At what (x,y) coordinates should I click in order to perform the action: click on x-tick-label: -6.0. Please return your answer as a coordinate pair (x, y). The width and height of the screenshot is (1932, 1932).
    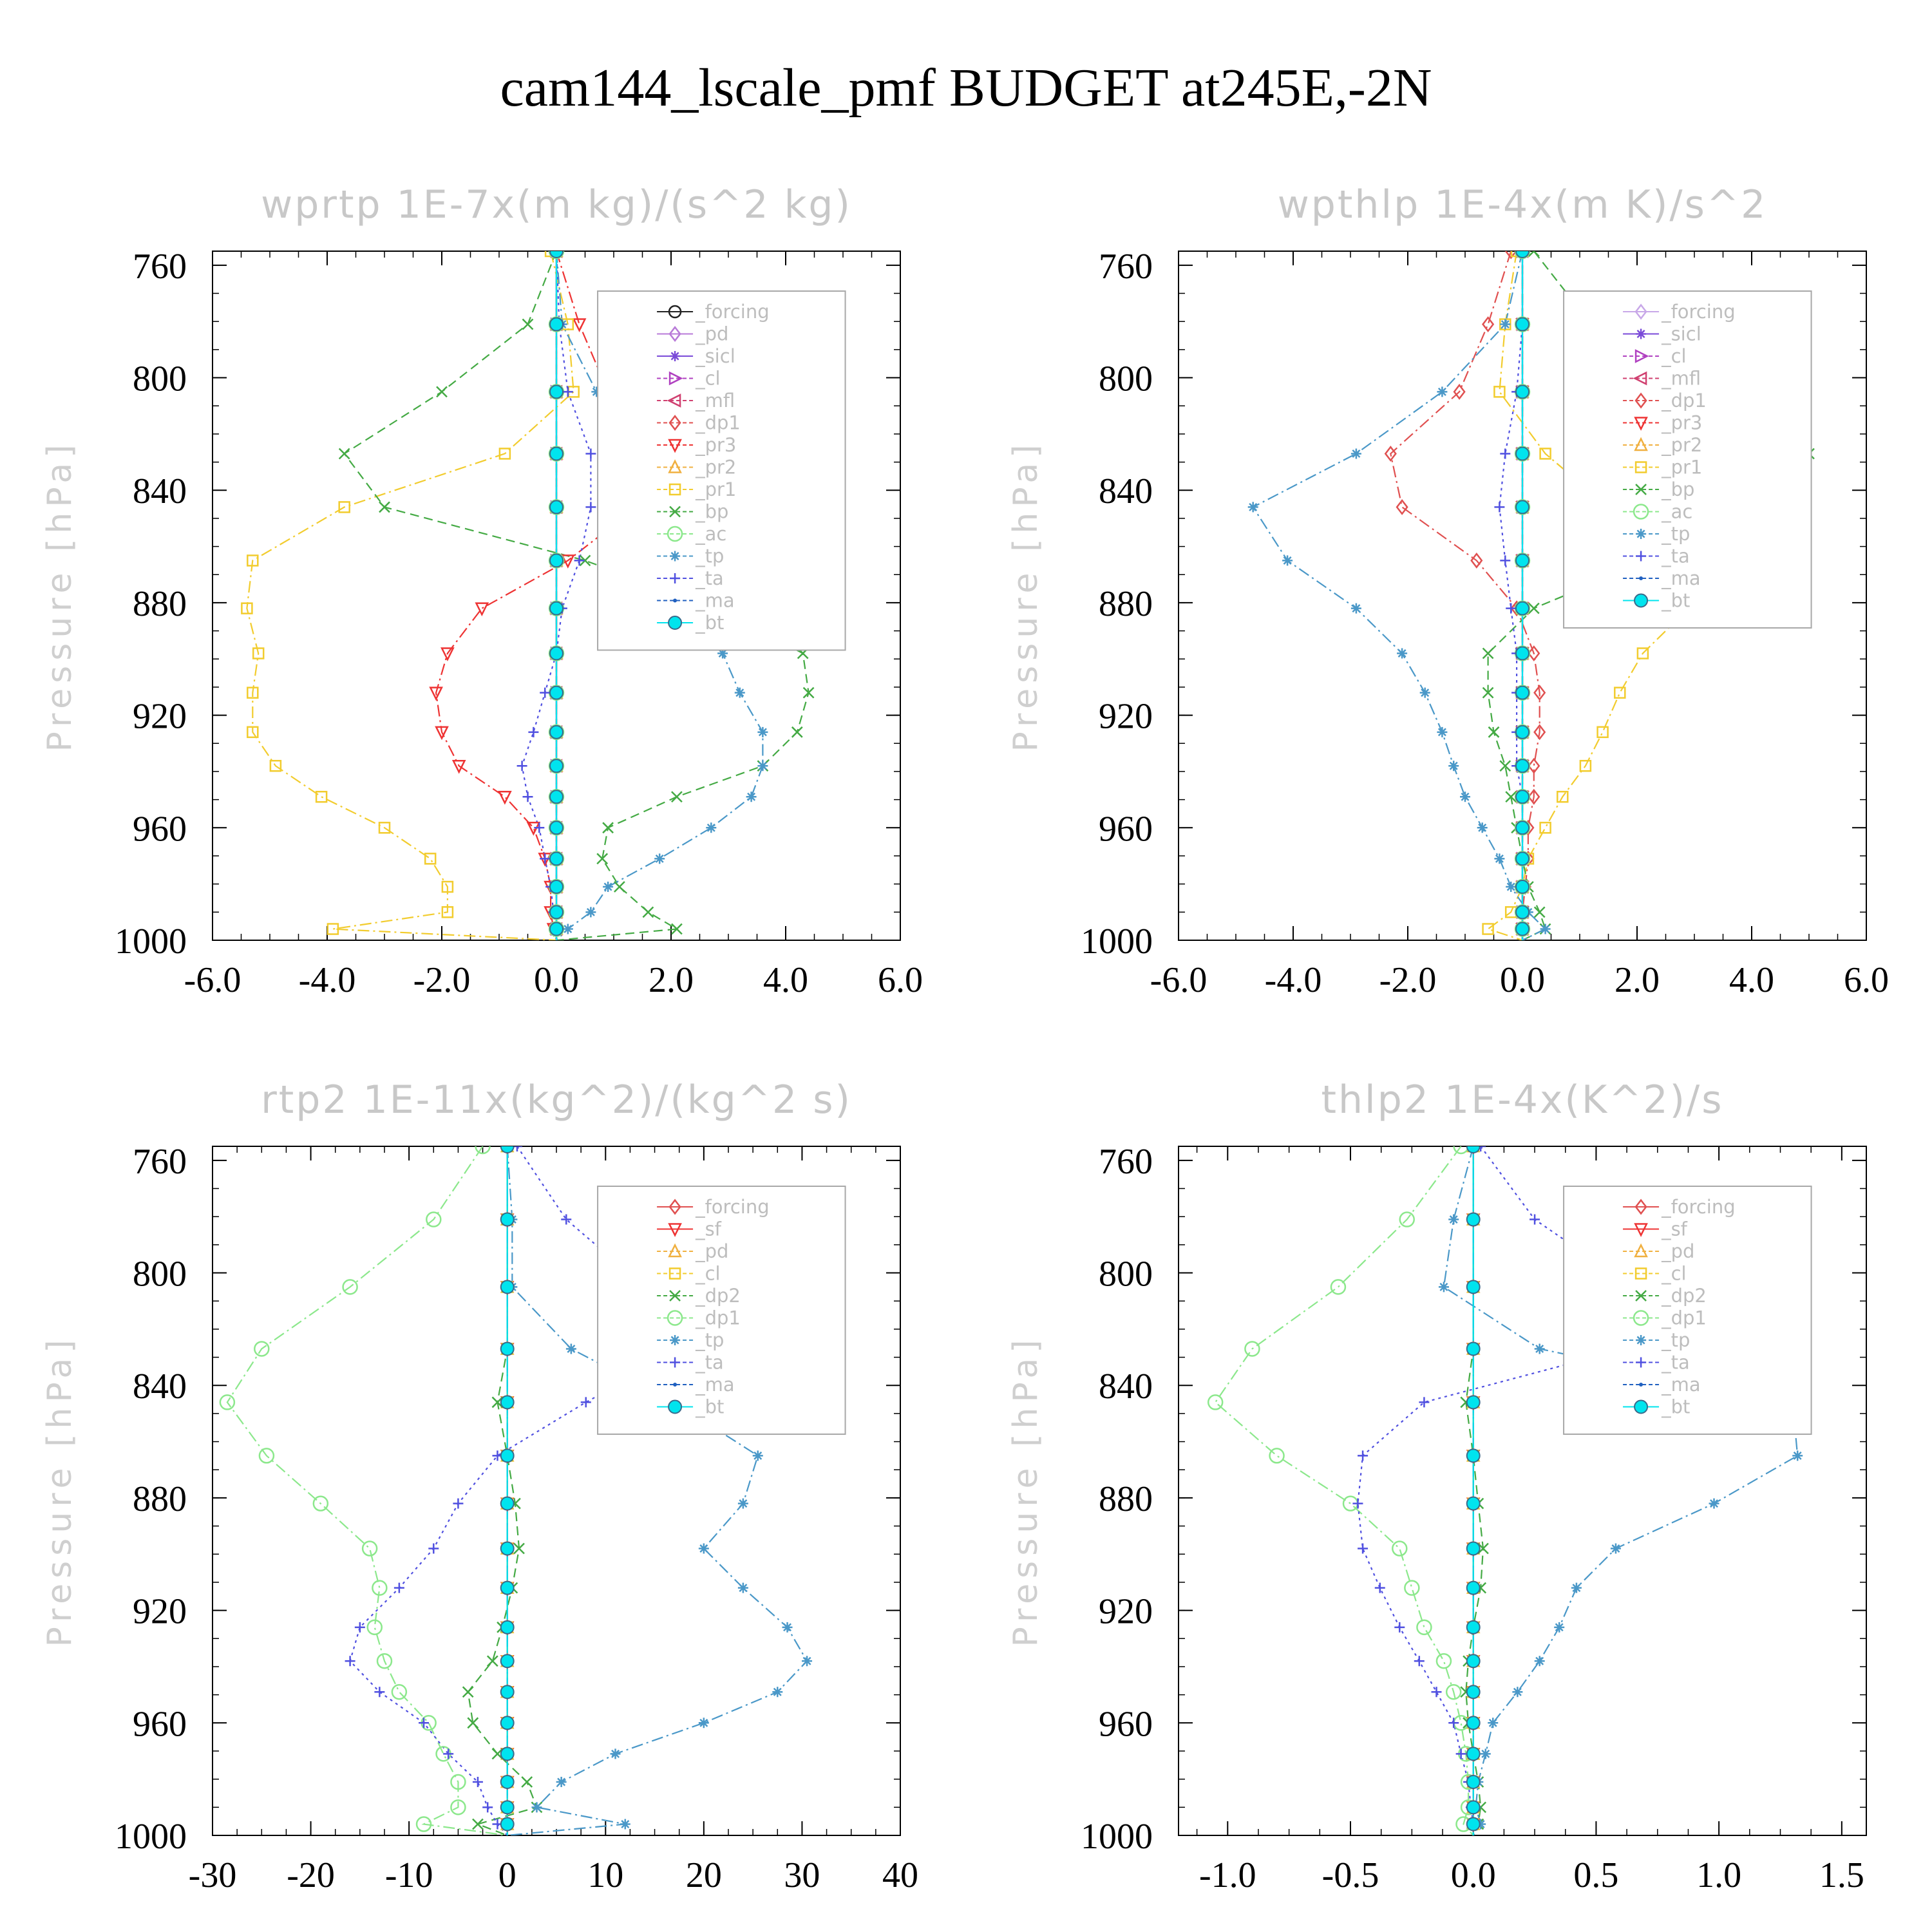
    Looking at the image, I should click on (213, 980).